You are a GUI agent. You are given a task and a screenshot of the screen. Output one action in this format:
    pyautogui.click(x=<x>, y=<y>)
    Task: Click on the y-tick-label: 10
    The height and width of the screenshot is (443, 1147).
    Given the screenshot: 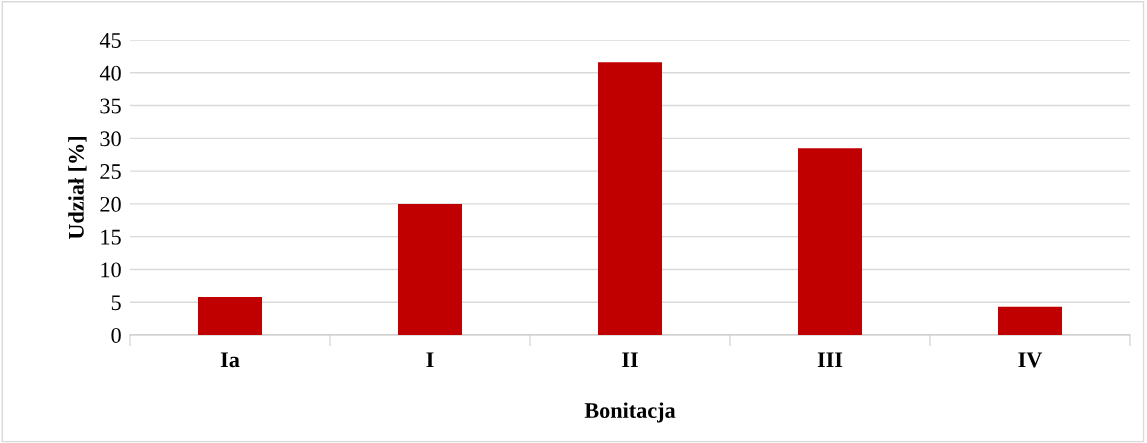 What is the action you would take?
    pyautogui.click(x=111, y=270)
    